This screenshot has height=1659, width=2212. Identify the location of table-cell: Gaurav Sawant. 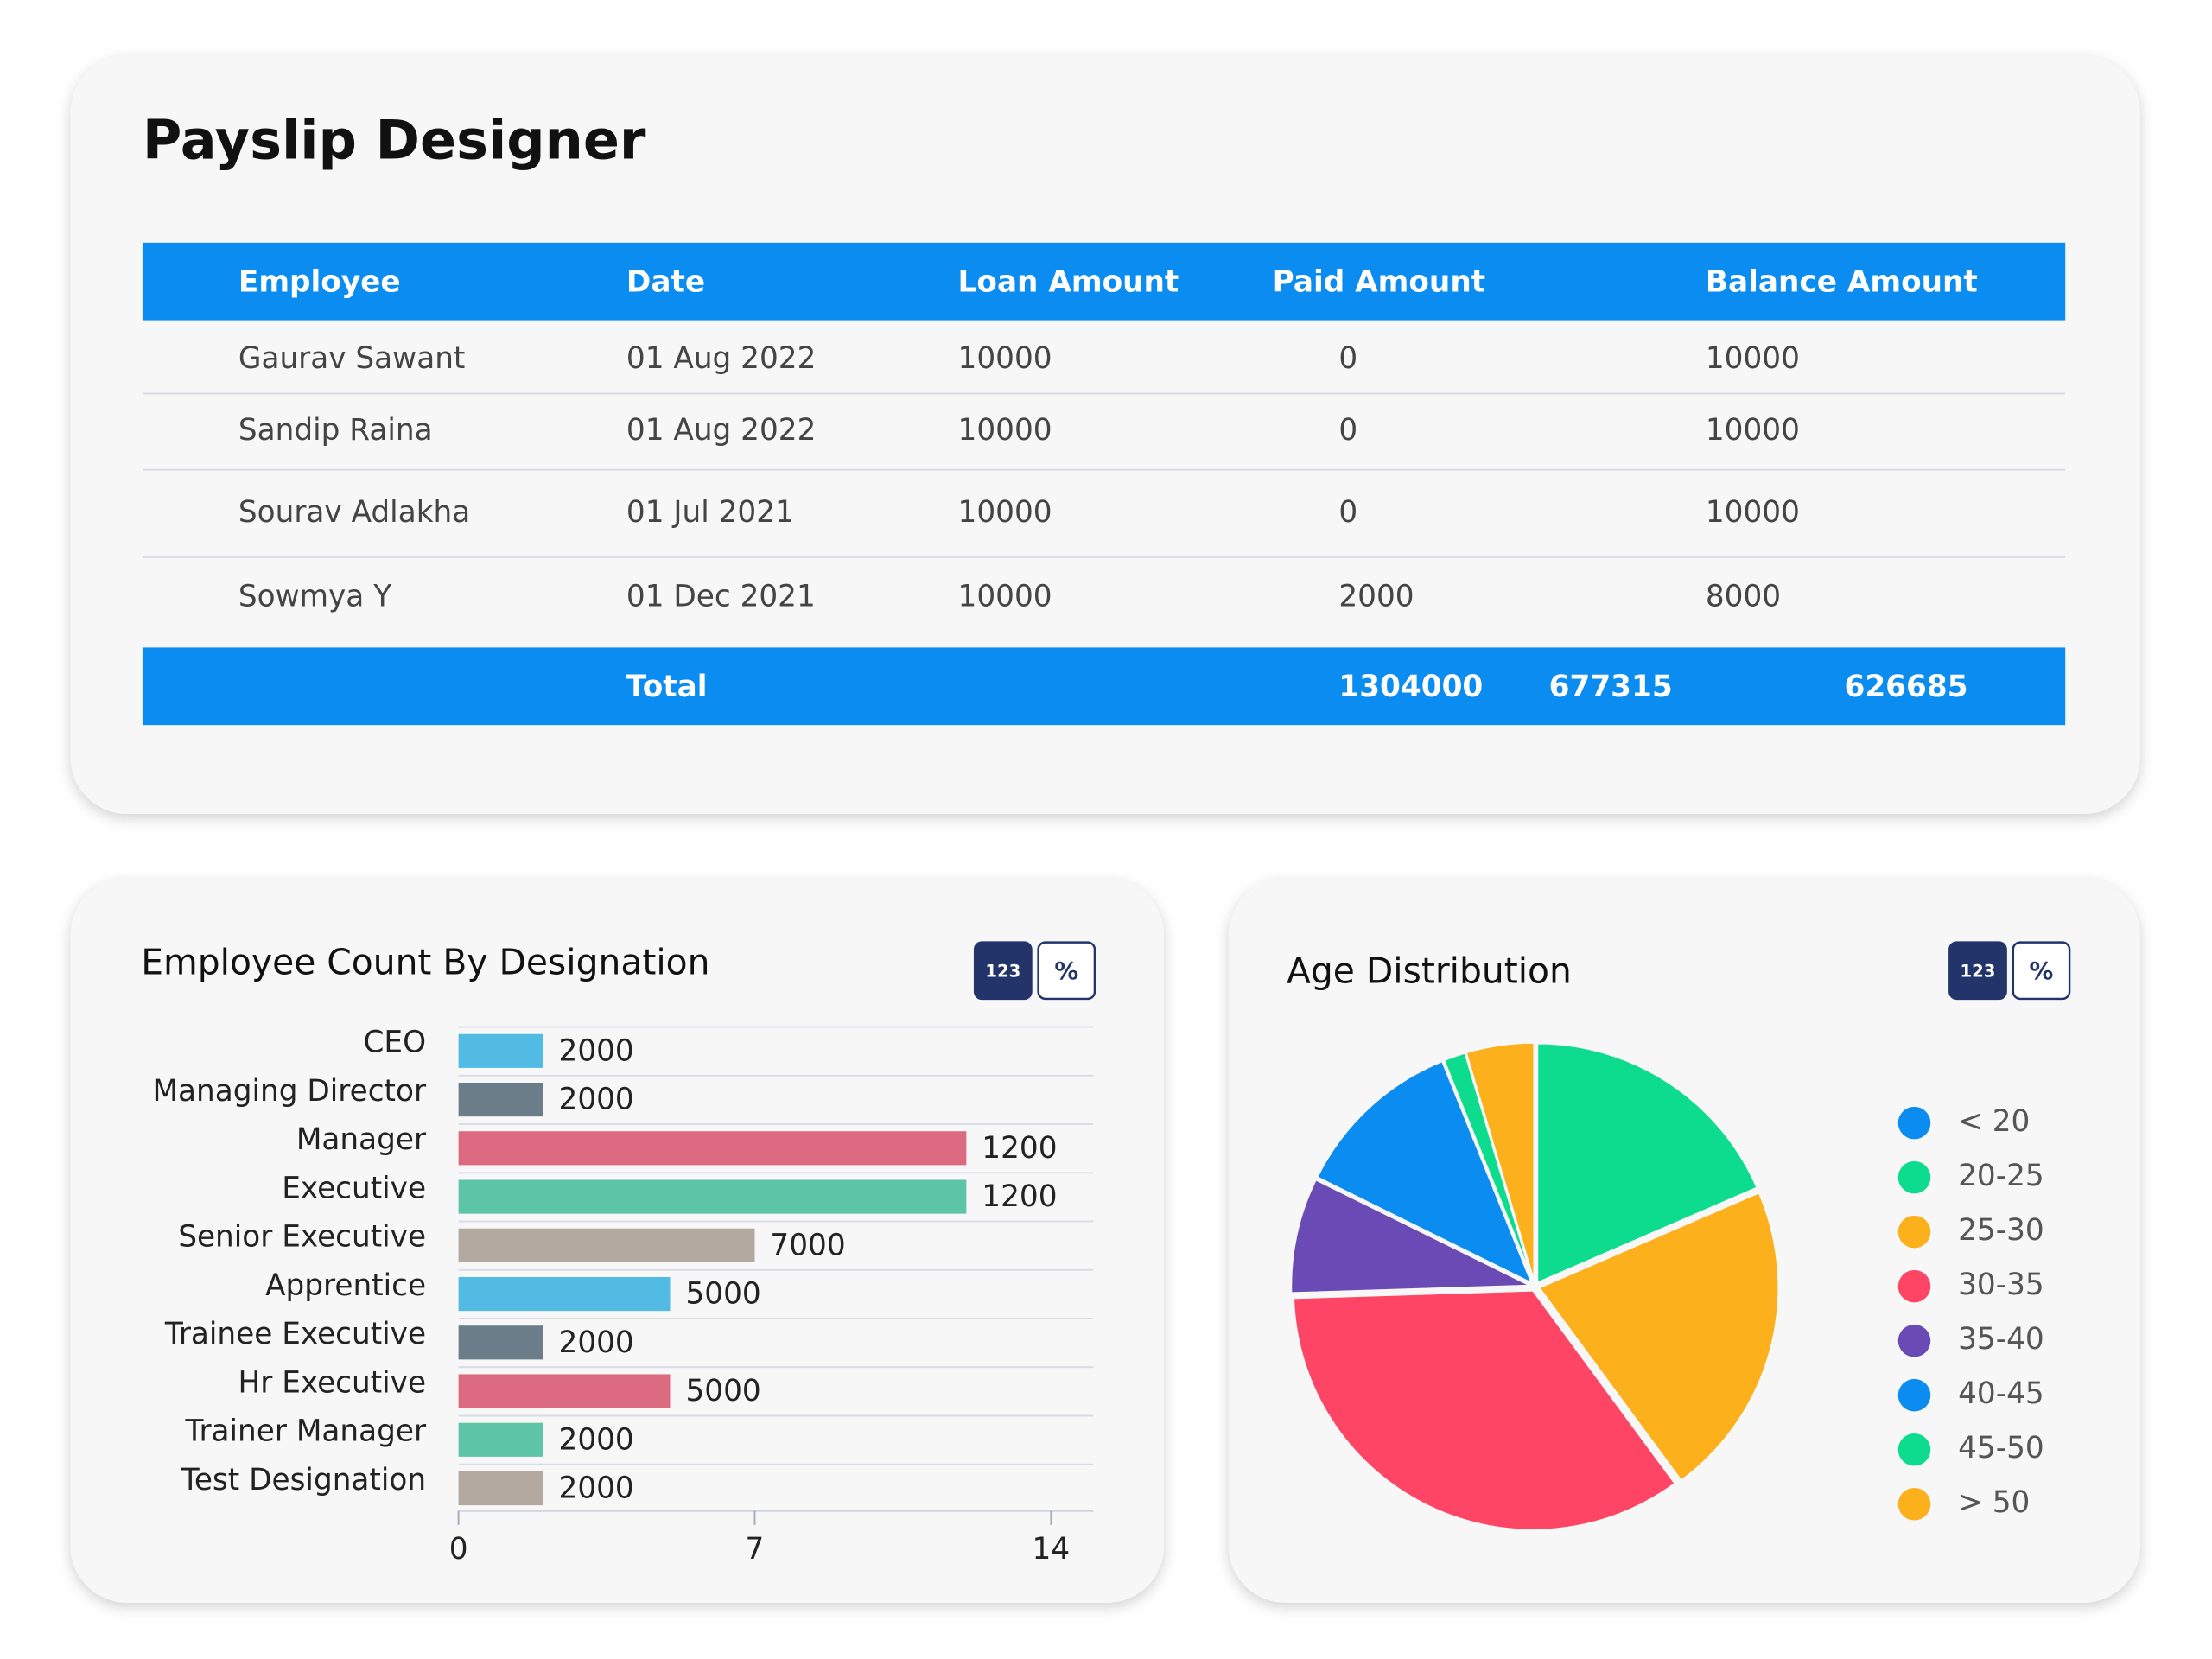
(351, 358).